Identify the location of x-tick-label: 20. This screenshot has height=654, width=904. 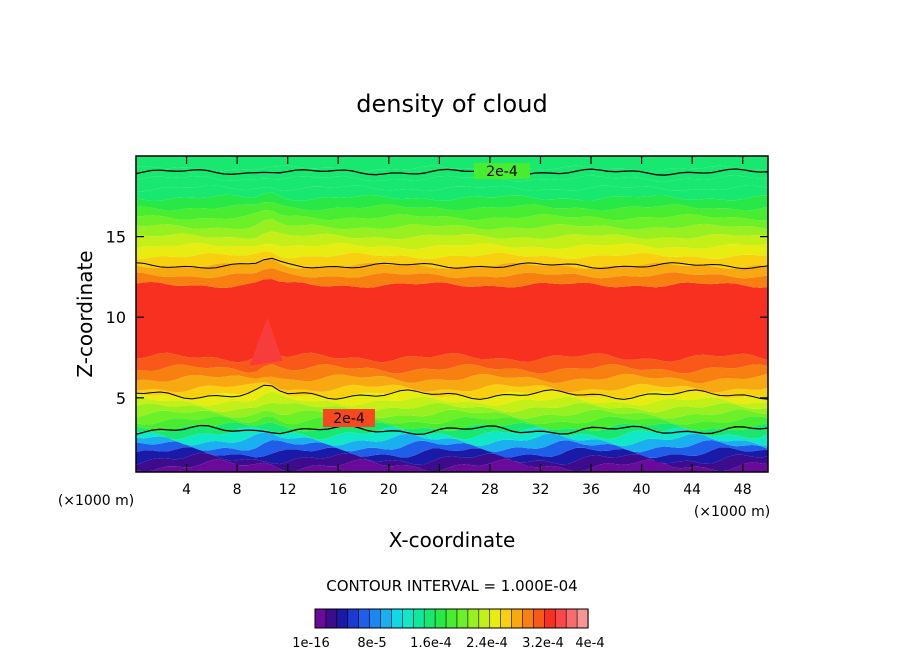
(389, 490).